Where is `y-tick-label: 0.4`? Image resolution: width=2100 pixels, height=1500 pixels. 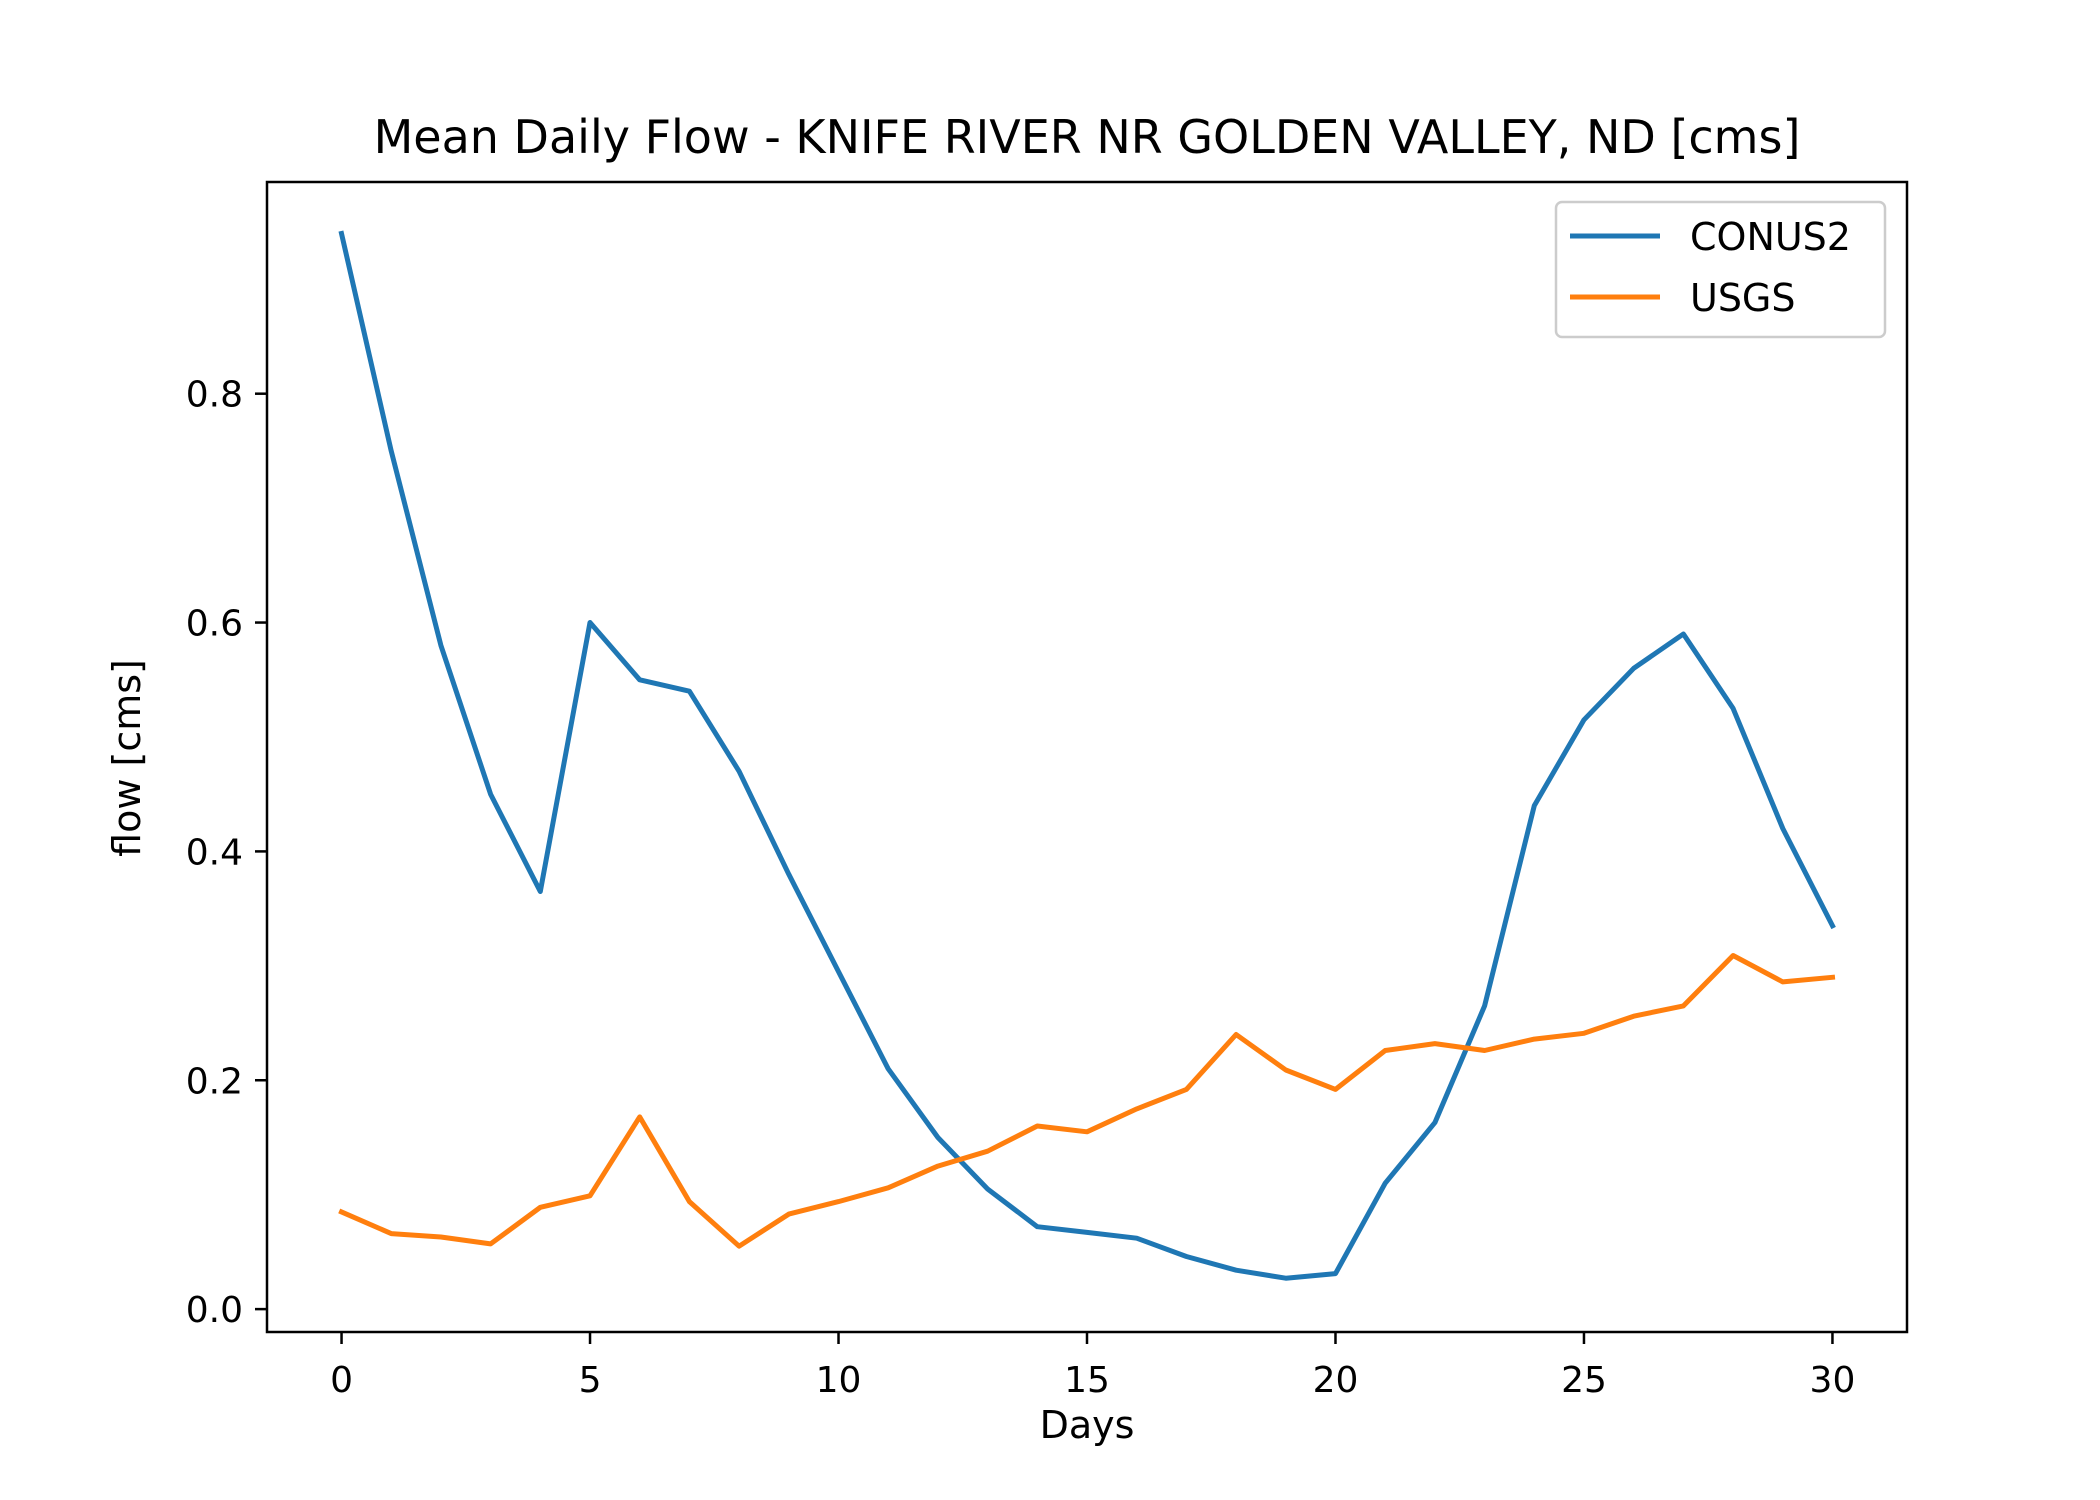
y-tick-label: 0.4 is located at coordinates (214, 852).